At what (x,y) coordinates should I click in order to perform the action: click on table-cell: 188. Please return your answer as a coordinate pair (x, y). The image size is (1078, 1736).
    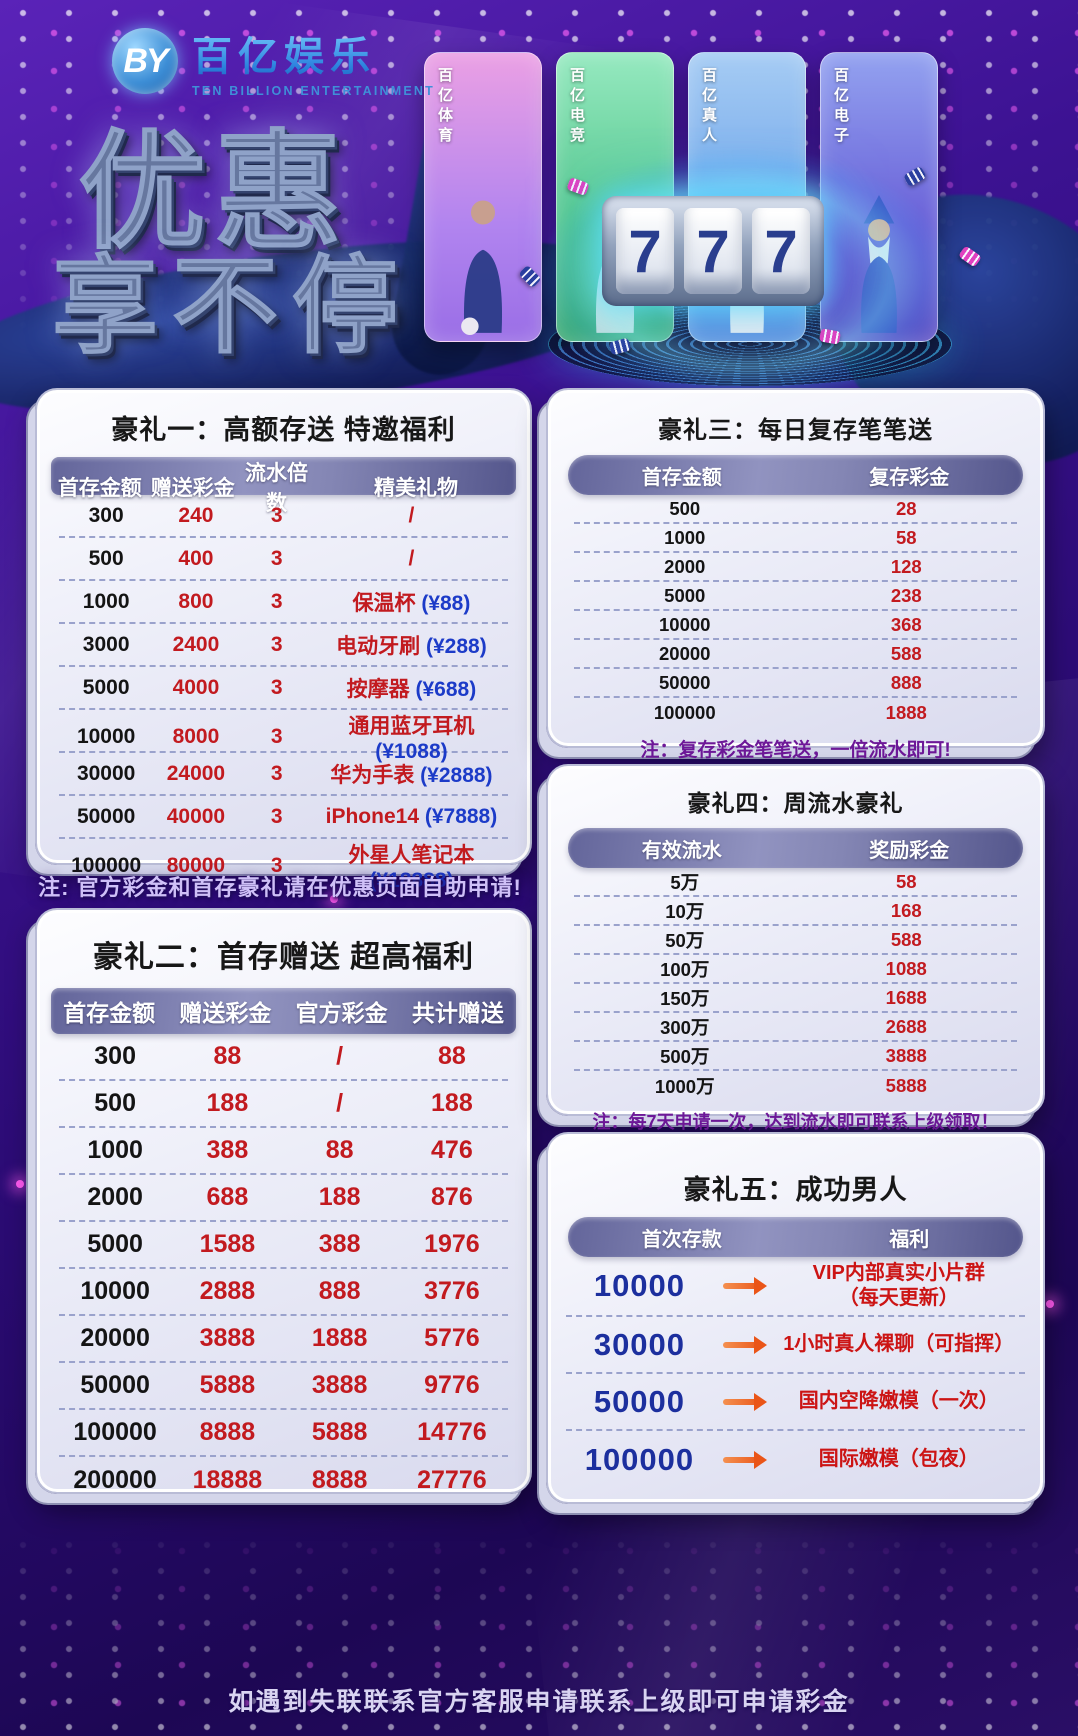
    Looking at the image, I should click on (452, 1103).